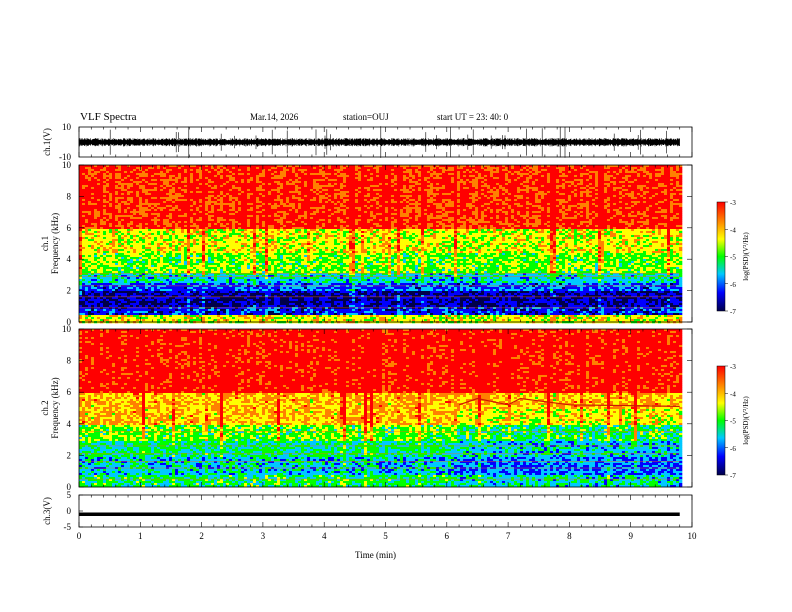 This screenshot has height=612, width=792. Describe the element at coordinates (47, 142) in the screenshot. I see `ch1-y-axis-label: ch.1(V)` at that location.